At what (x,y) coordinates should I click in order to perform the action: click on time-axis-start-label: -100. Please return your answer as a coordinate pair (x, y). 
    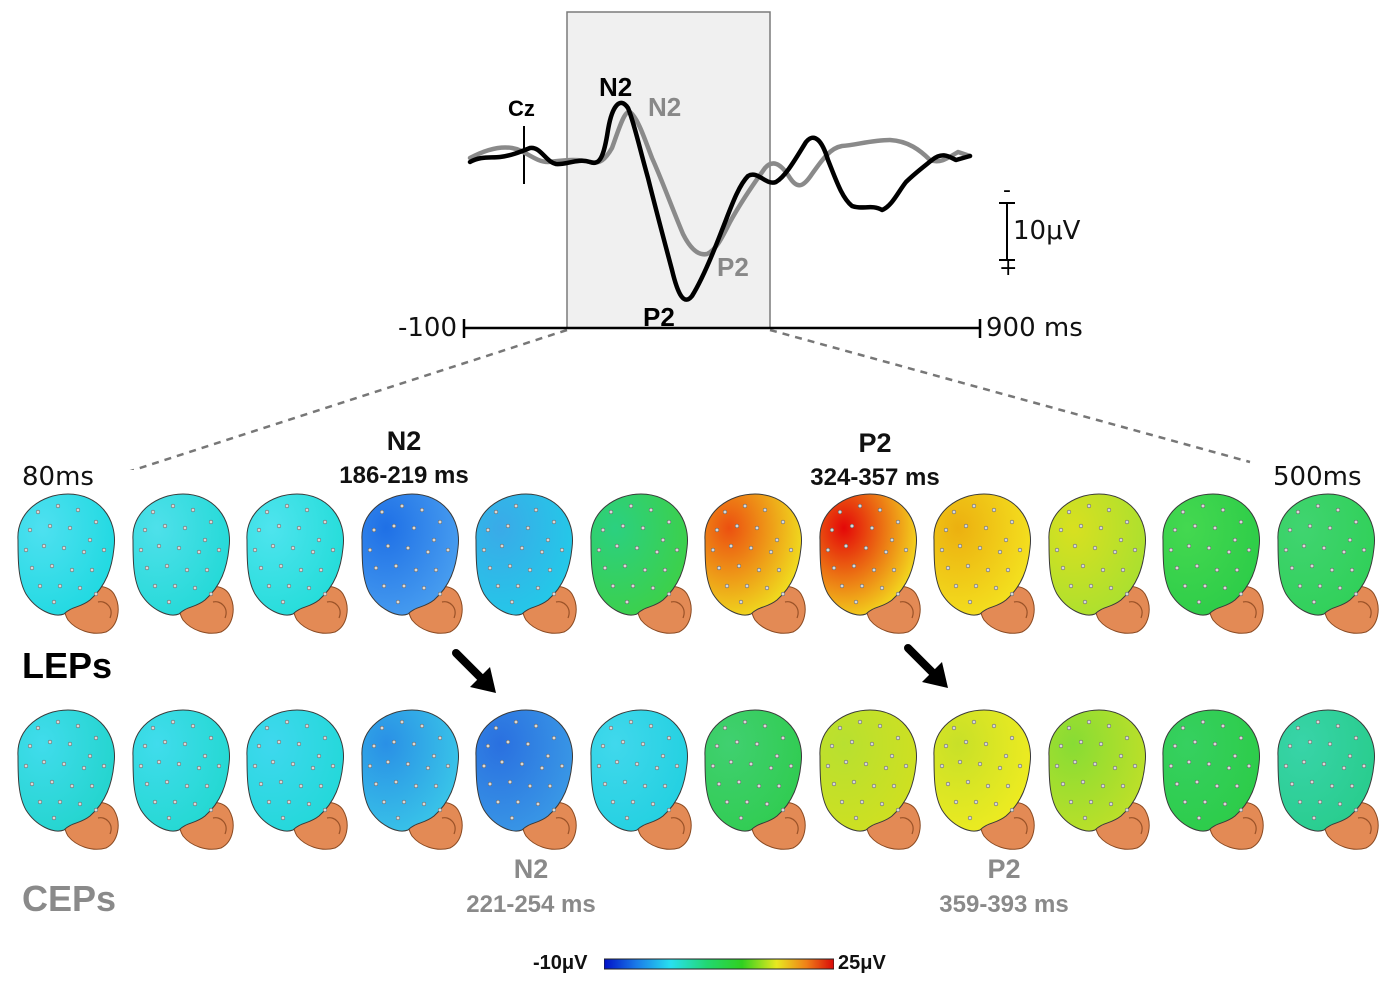
    Looking at the image, I should click on (428, 328).